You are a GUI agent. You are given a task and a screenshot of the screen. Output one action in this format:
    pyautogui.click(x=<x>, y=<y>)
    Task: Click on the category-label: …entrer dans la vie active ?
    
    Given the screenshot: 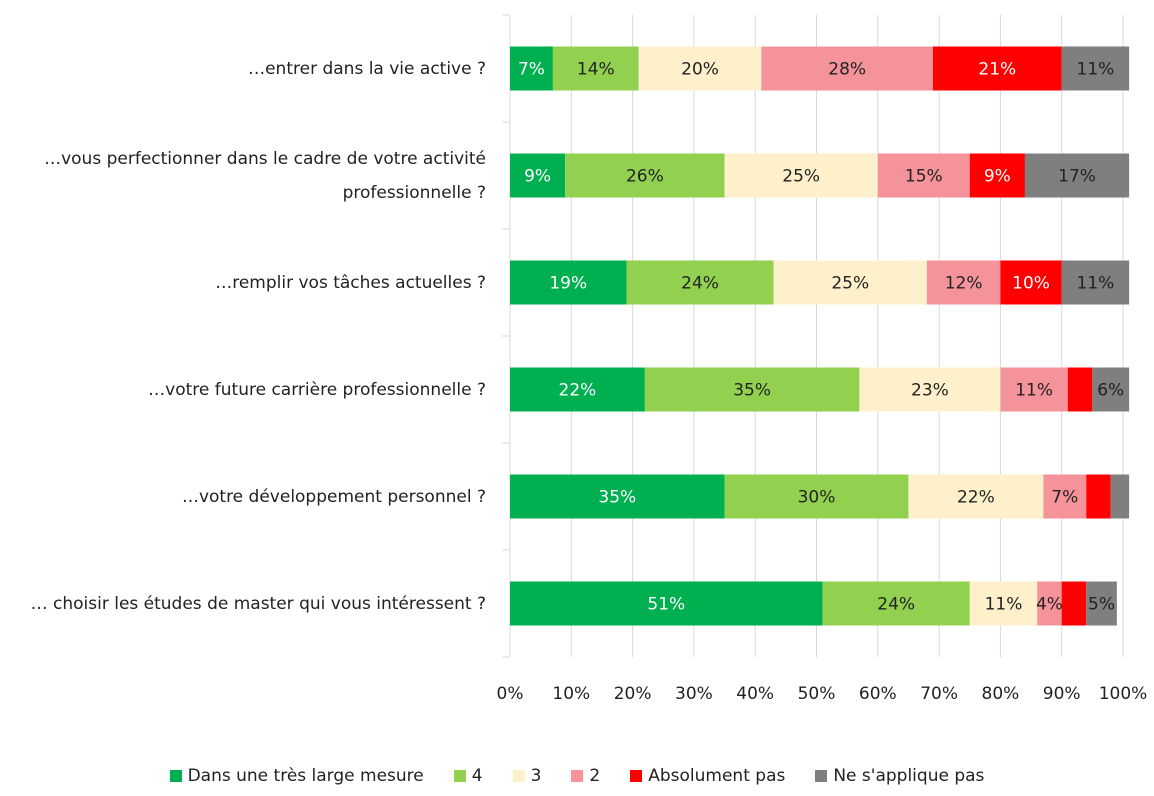 What is the action you would take?
    pyautogui.click(x=367, y=68)
    